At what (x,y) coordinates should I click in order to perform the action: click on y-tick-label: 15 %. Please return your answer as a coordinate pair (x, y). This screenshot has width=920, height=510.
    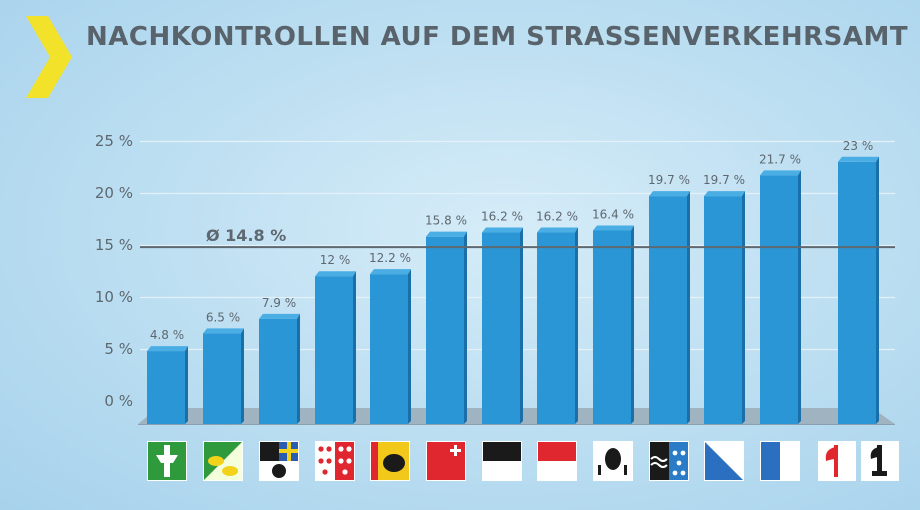
    Looking at the image, I should click on (114, 245).